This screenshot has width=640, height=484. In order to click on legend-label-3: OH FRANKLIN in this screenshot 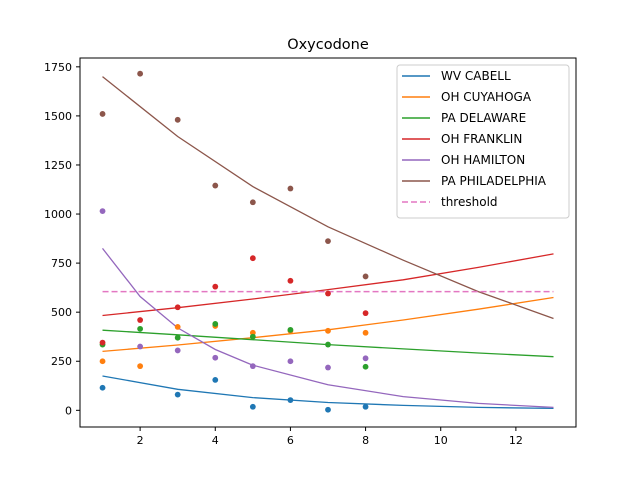, I will do `click(481, 139)`.